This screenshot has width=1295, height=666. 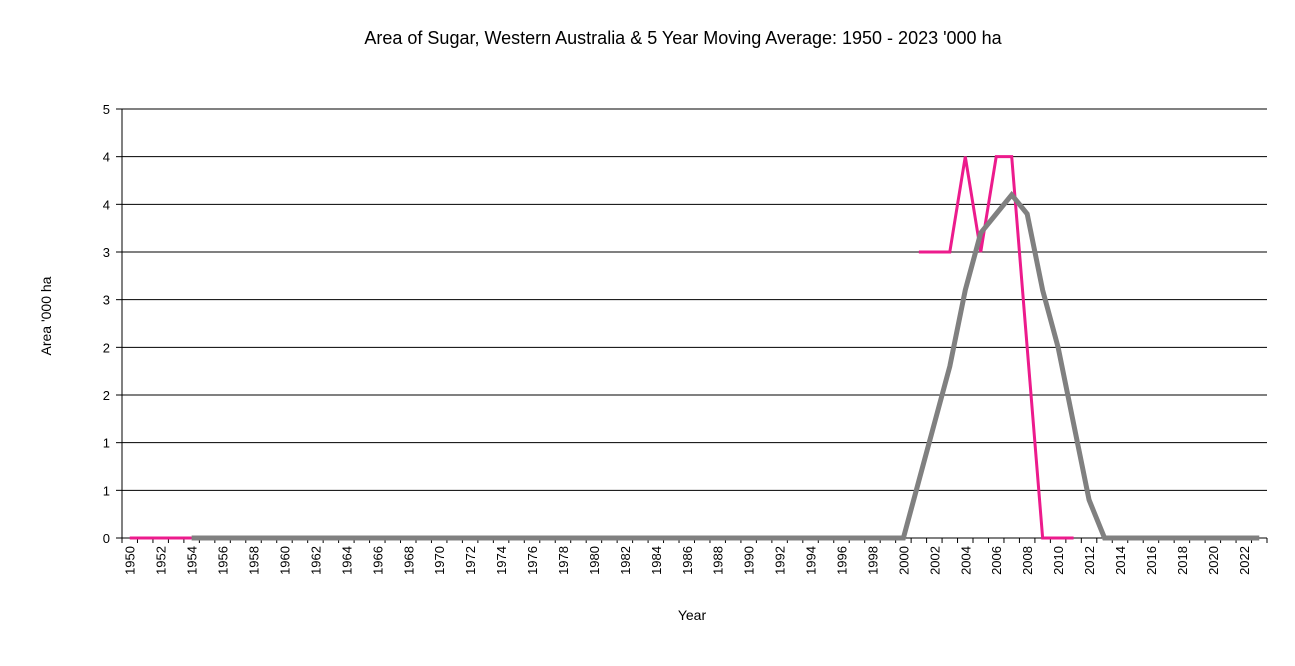 I want to click on x-tick-label: 1984, so click(x=656, y=560).